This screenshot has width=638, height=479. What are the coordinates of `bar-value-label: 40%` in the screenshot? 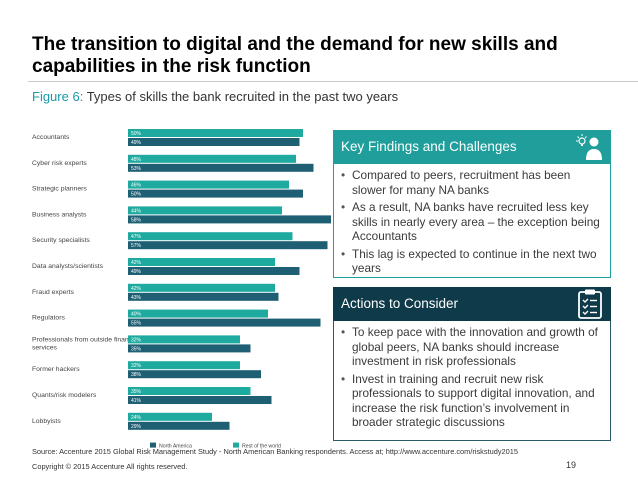 It's located at (136, 315).